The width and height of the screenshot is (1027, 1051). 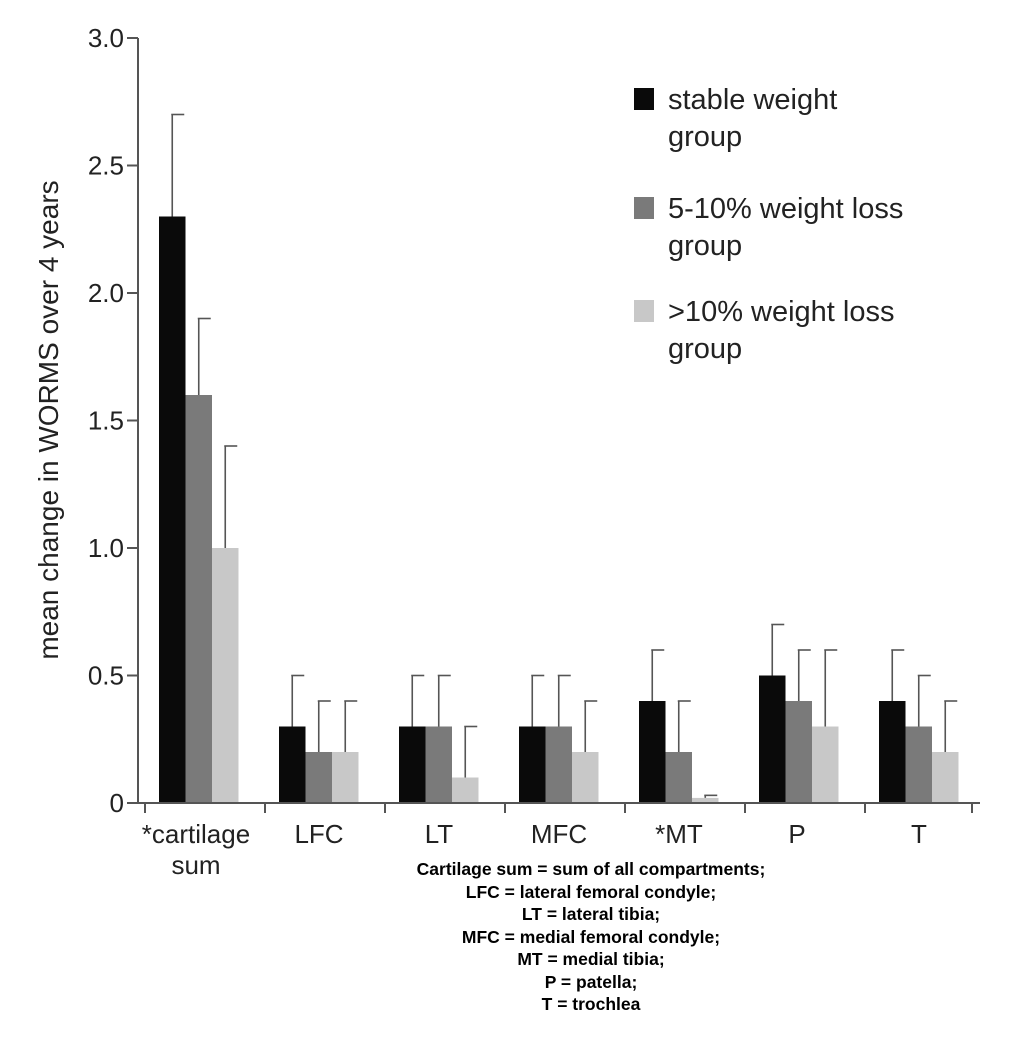 I want to click on footnote-line: P = patella;, so click(x=591, y=981).